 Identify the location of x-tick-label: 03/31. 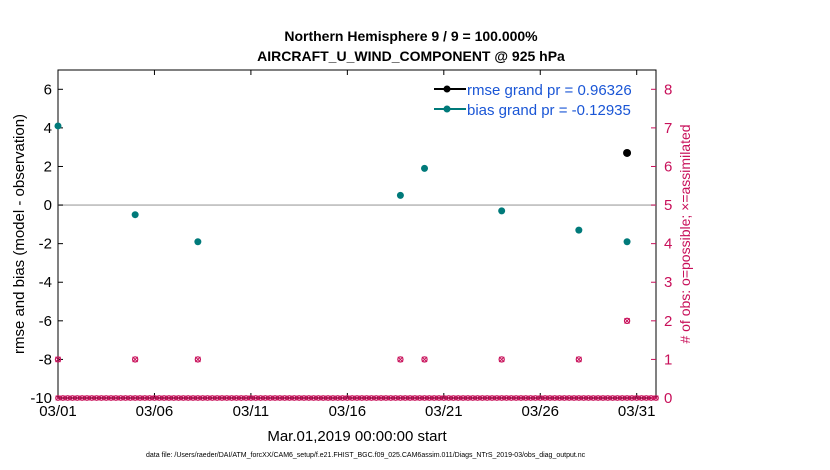
(637, 411).